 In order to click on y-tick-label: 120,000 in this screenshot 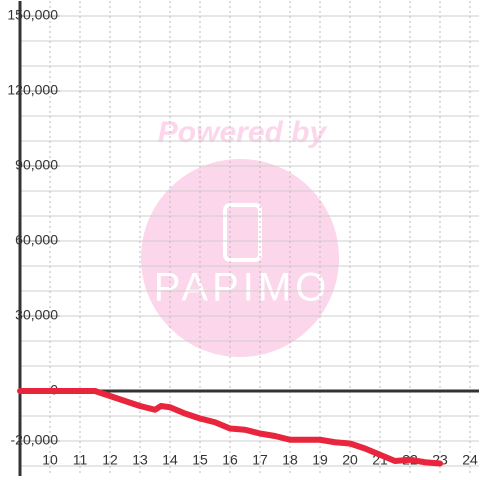, I will do `click(32, 90)`.